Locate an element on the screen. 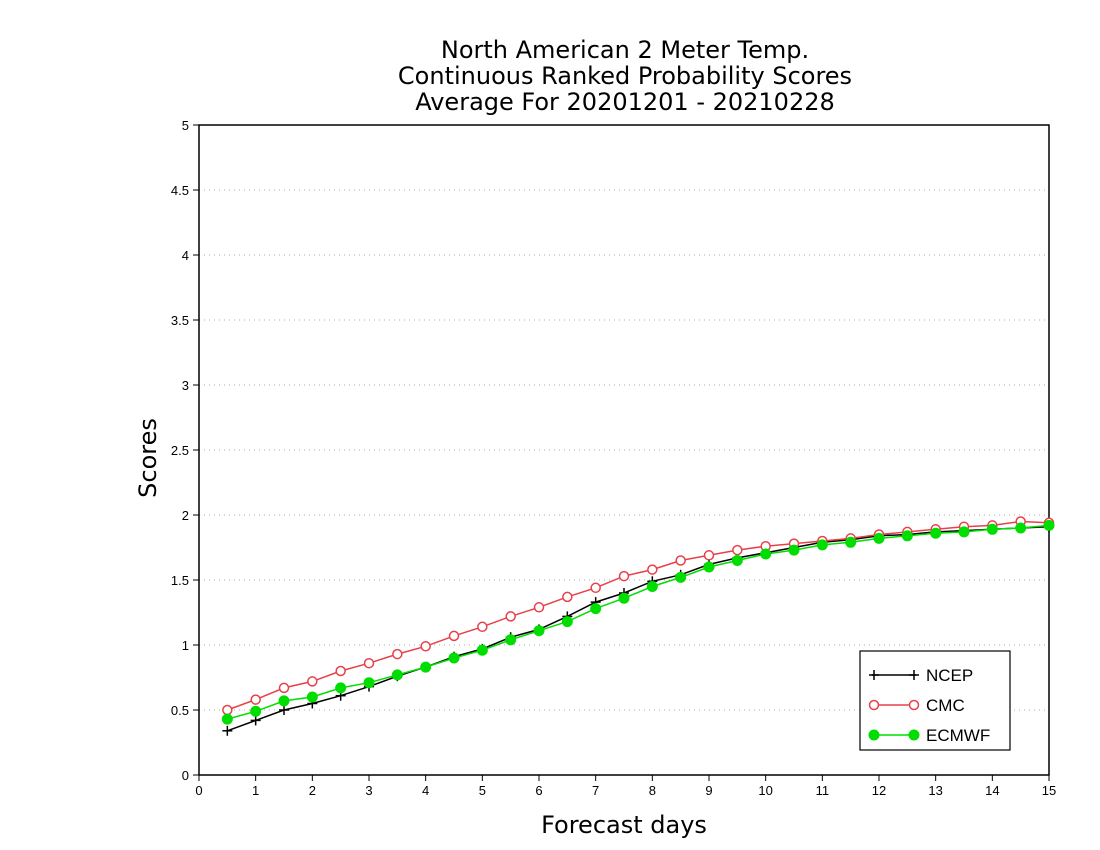 This screenshot has height=850, width=1100. y-tick-label: 3.5 is located at coordinates (180, 320).